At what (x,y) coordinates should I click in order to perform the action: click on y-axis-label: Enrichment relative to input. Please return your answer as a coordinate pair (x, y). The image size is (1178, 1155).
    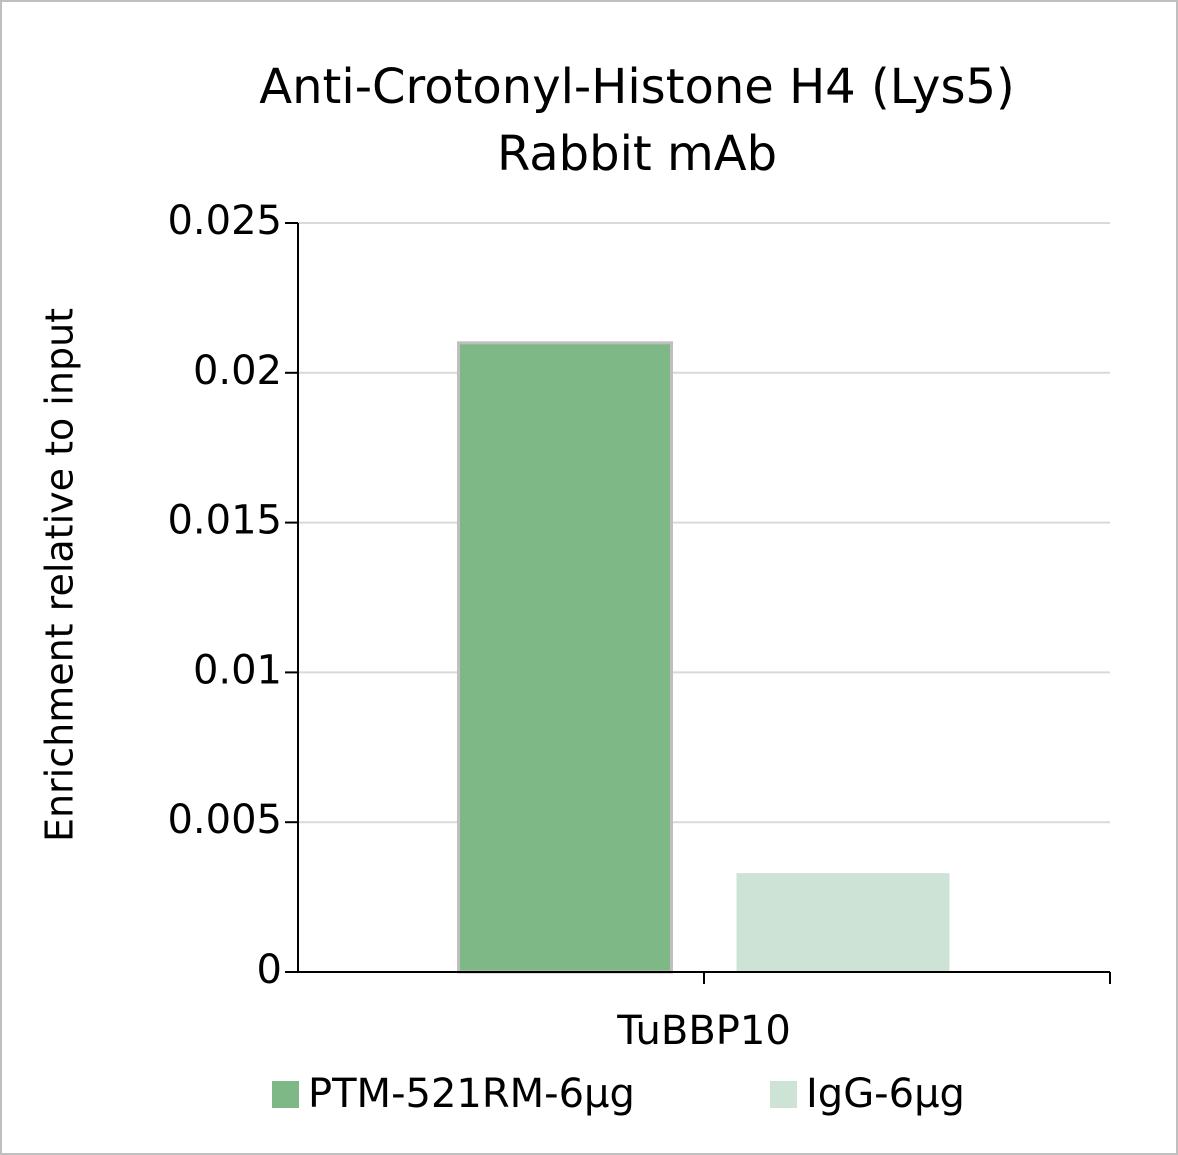
    Looking at the image, I should click on (60, 575).